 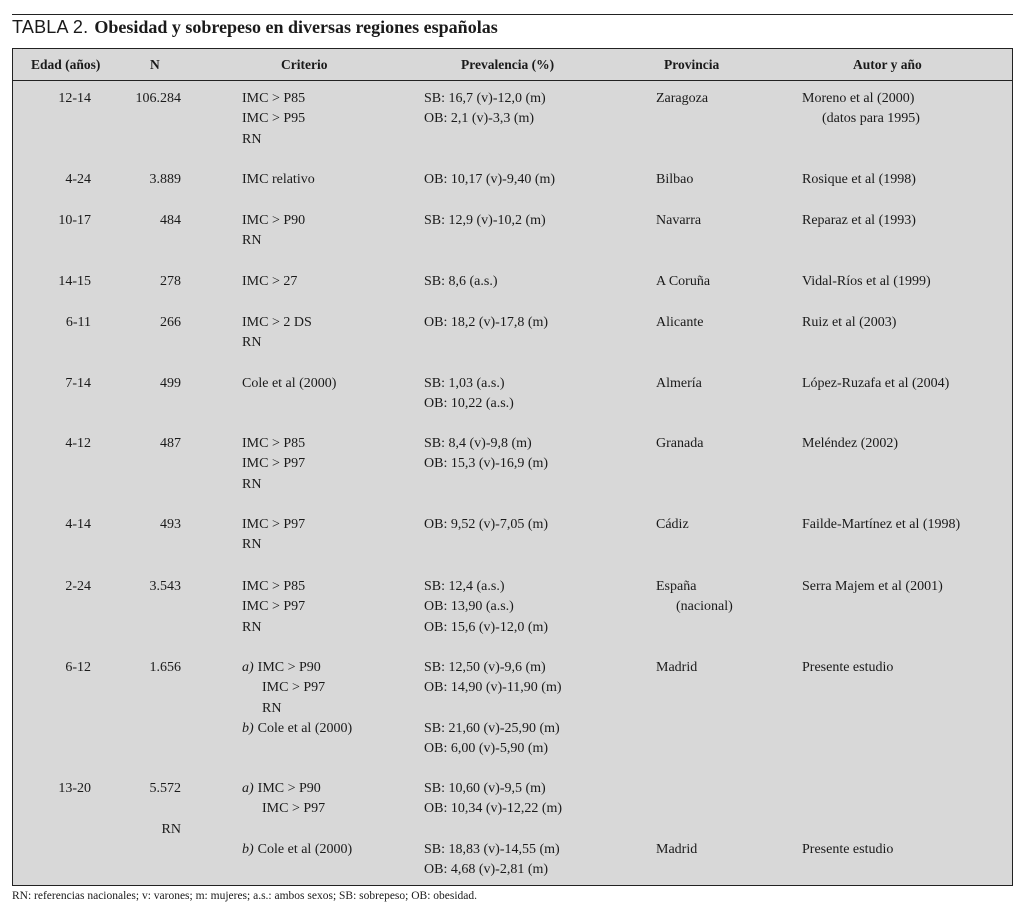 What do you see at coordinates (859, 220) in the screenshot?
I see `line-text: Reparaz et al (1993)` at bounding box center [859, 220].